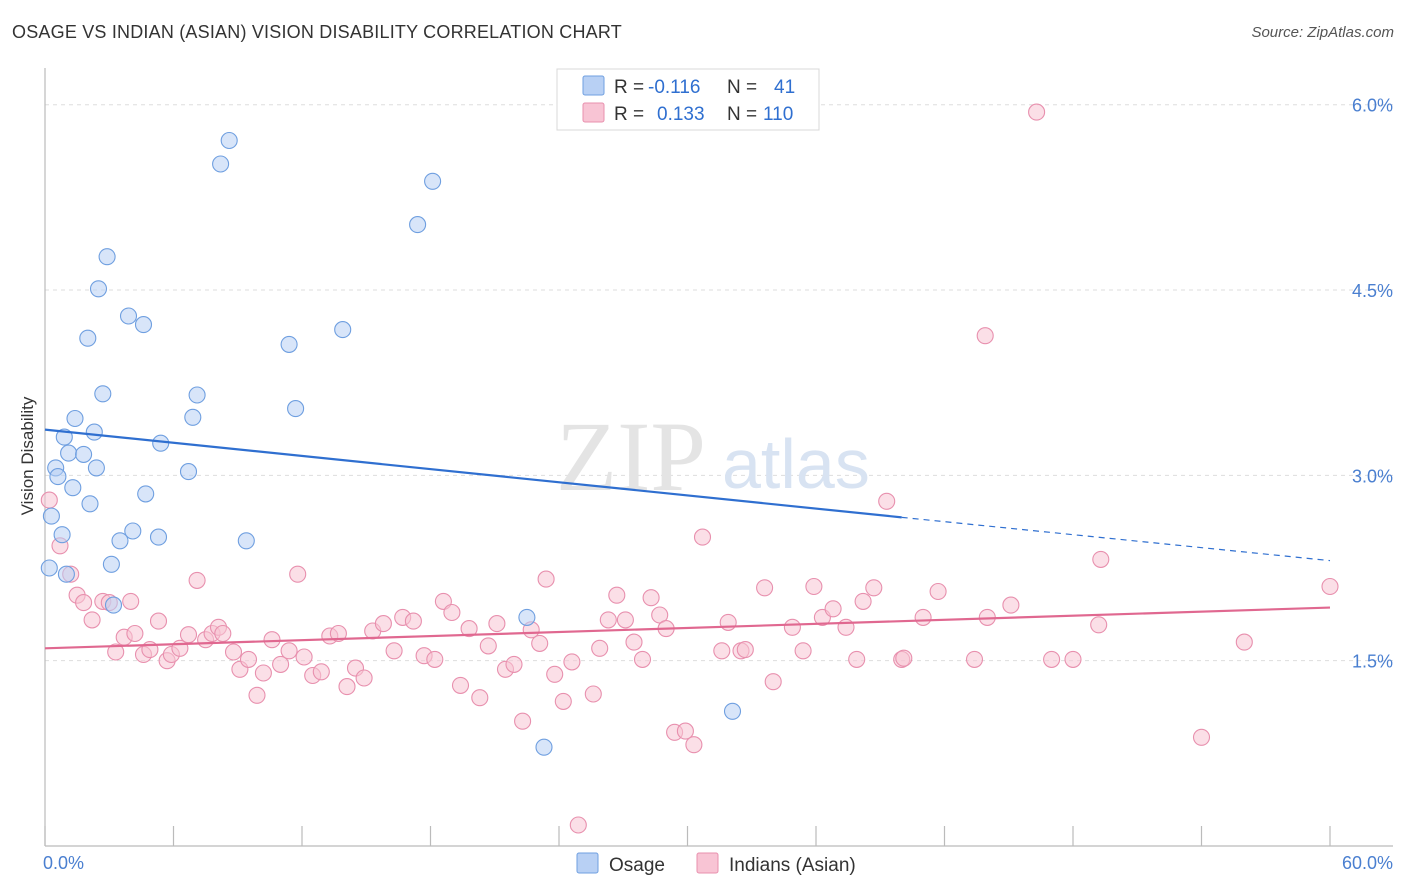 The width and height of the screenshot is (1406, 892). Describe the element at coordinates (1322, 32) in the screenshot. I see `chart-source: Source: ZipAtlas.com` at that location.